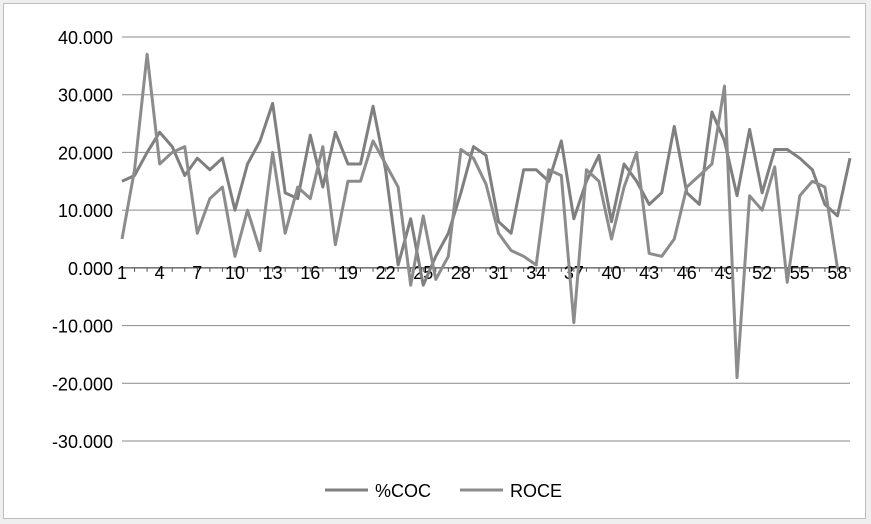 Image resolution: width=871 pixels, height=524 pixels. Describe the element at coordinates (486, 269) in the screenshot. I see `x-axis` at that location.